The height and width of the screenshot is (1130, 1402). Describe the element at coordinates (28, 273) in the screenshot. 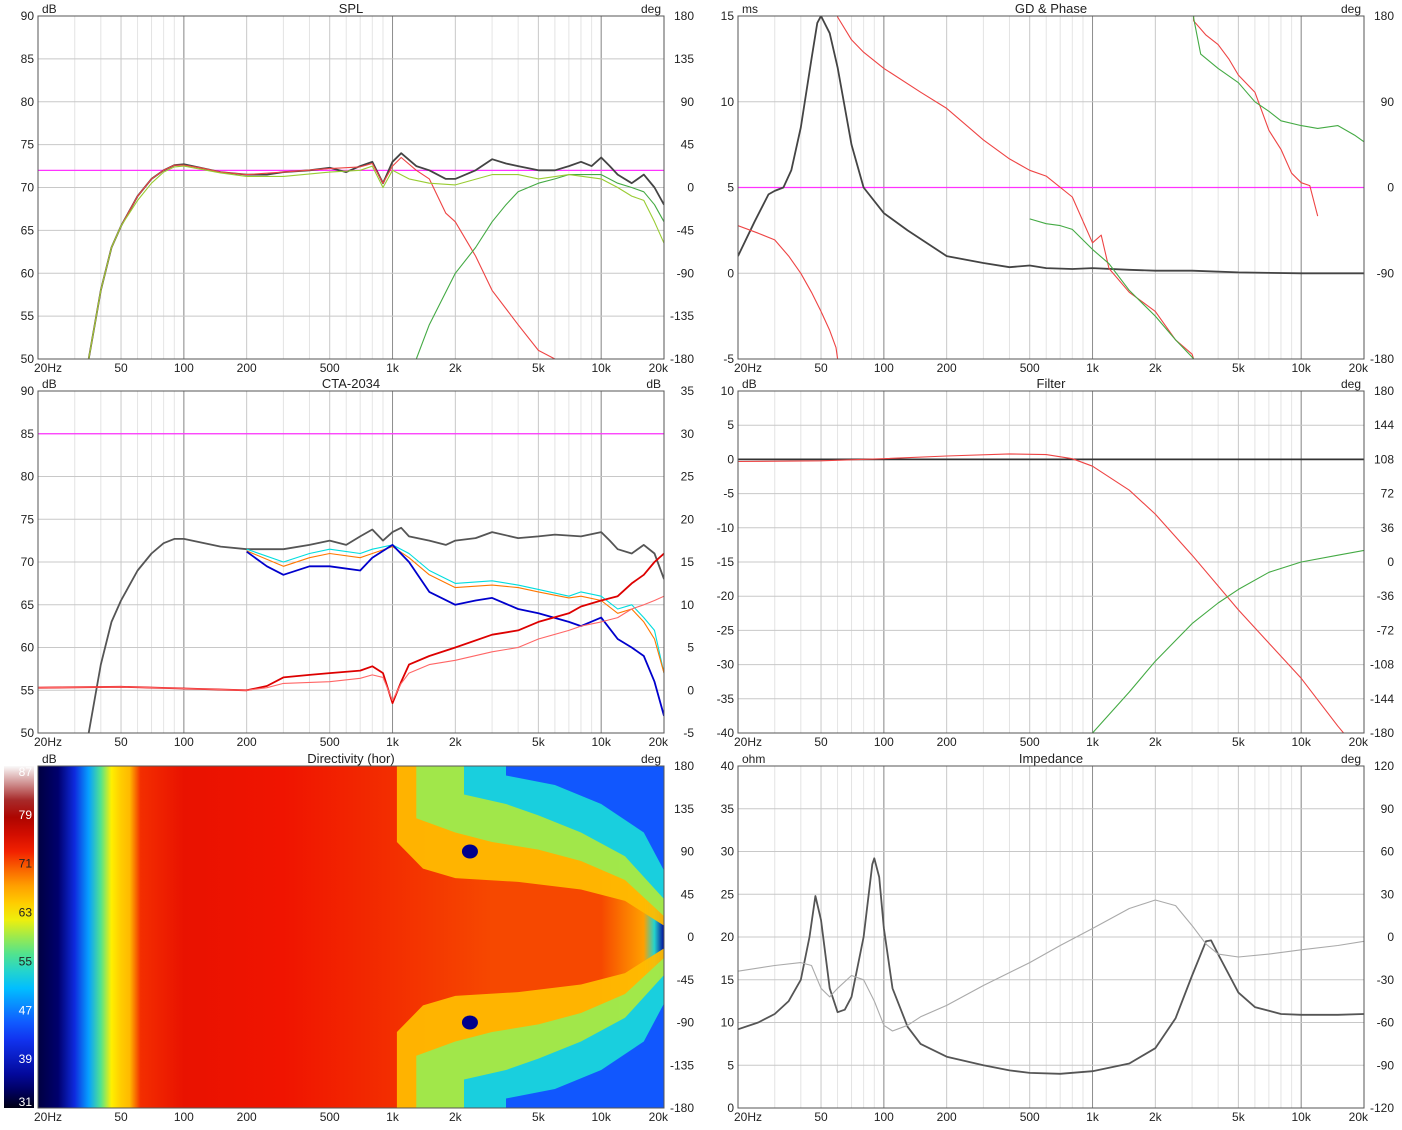

I see `y-tick-label: 60` at that location.